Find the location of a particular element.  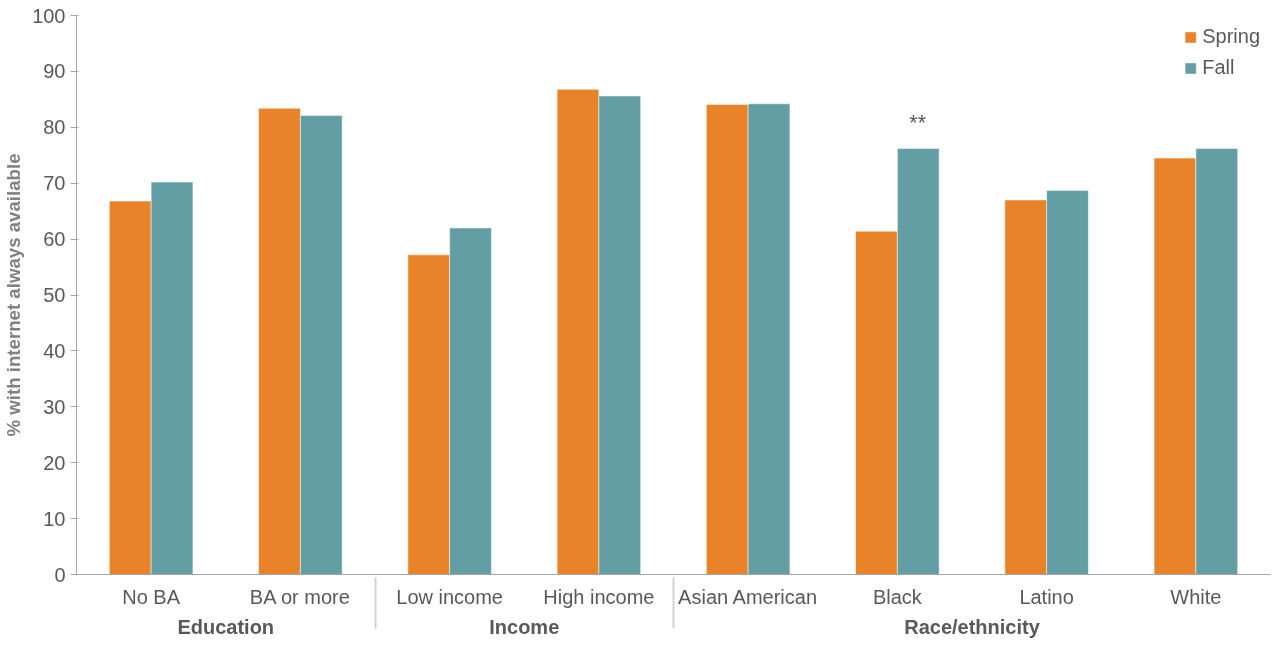

x-tick-label: Asian American is located at coordinates (748, 596).